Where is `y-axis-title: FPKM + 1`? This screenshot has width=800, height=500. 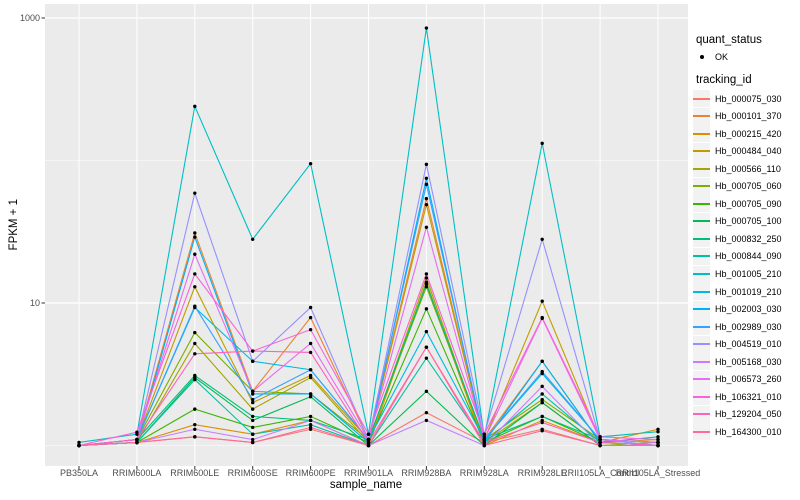 y-axis-title: FPKM + 1 is located at coordinates (14, 225).